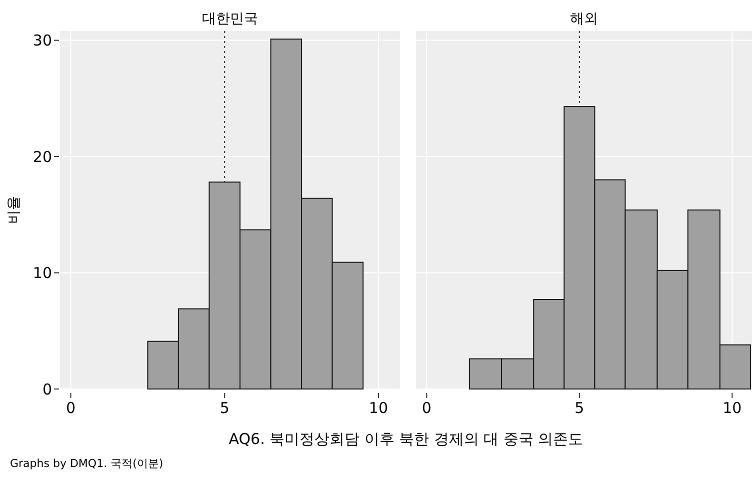 This screenshot has width=753, height=478. What do you see at coordinates (14, 210) in the screenshot?
I see `y-axis-title: 비율` at bounding box center [14, 210].